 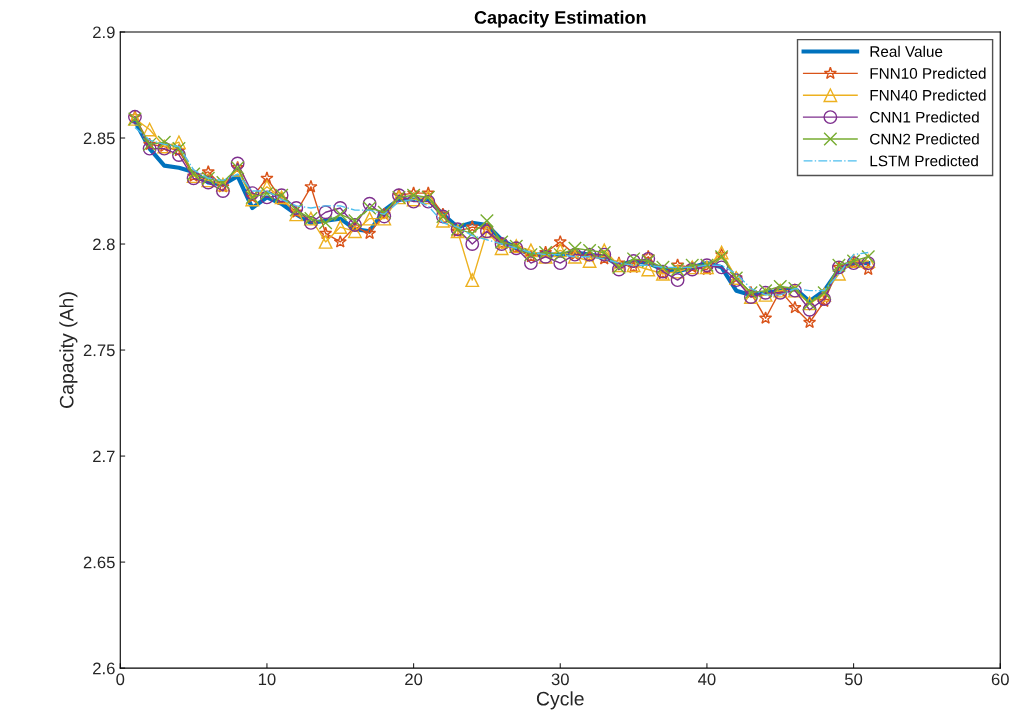 I want to click on y-tick-label: 2.7, so click(x=104, y=456).